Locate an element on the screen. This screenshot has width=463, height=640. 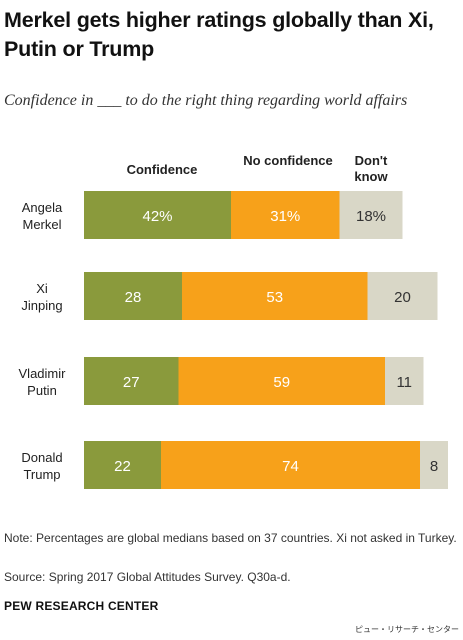
category-label: Vladimir Putin is located at coordinates (43, 382).